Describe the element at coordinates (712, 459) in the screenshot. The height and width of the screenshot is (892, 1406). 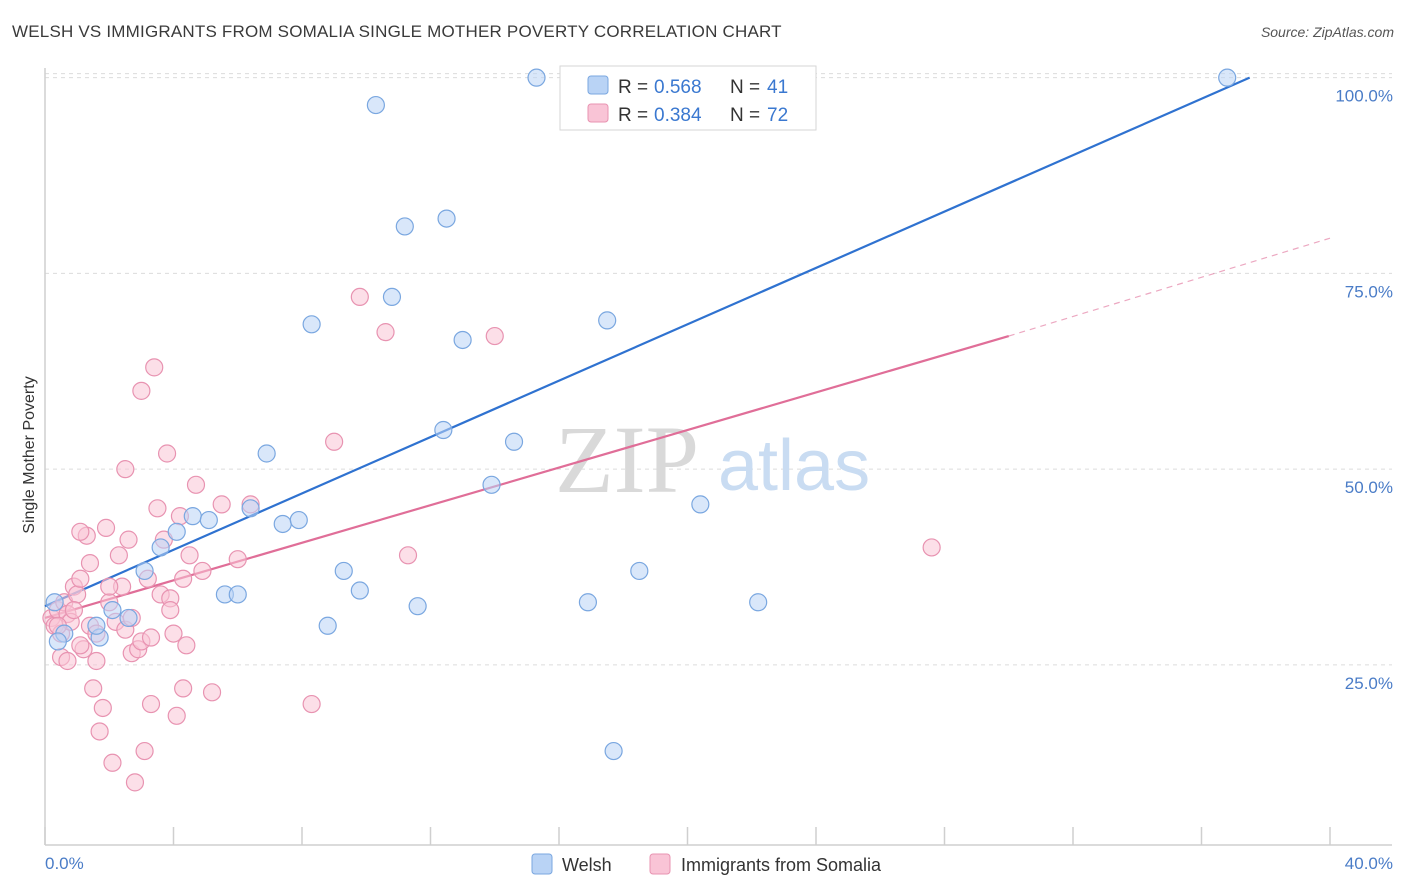
I see `watermark: ZIP atlas` at that location.